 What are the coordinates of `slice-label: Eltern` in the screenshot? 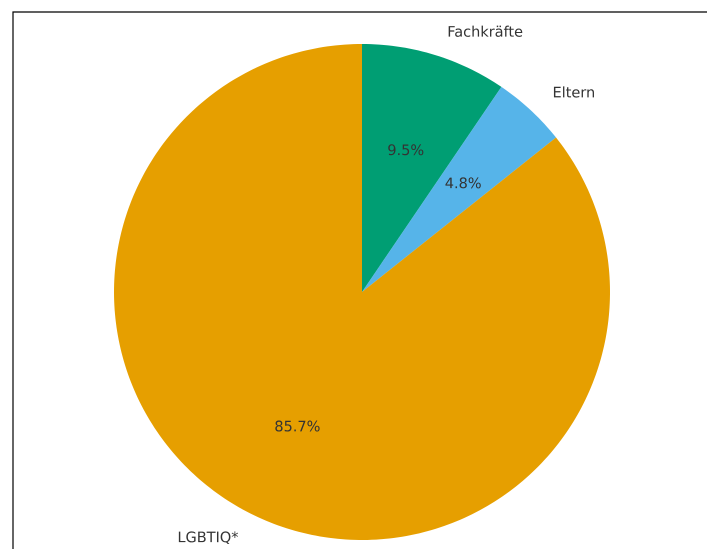 It's located at (574, 92).